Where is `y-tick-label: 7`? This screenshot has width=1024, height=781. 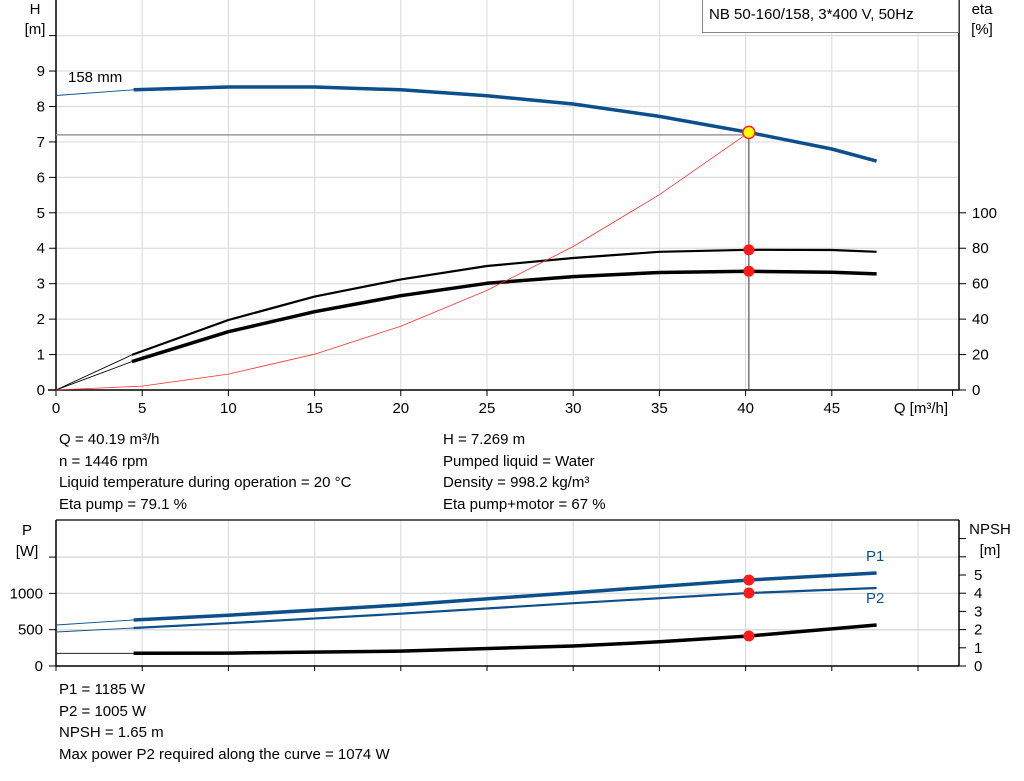
y-tick-label: 7 is located at coordinates (41, 142).